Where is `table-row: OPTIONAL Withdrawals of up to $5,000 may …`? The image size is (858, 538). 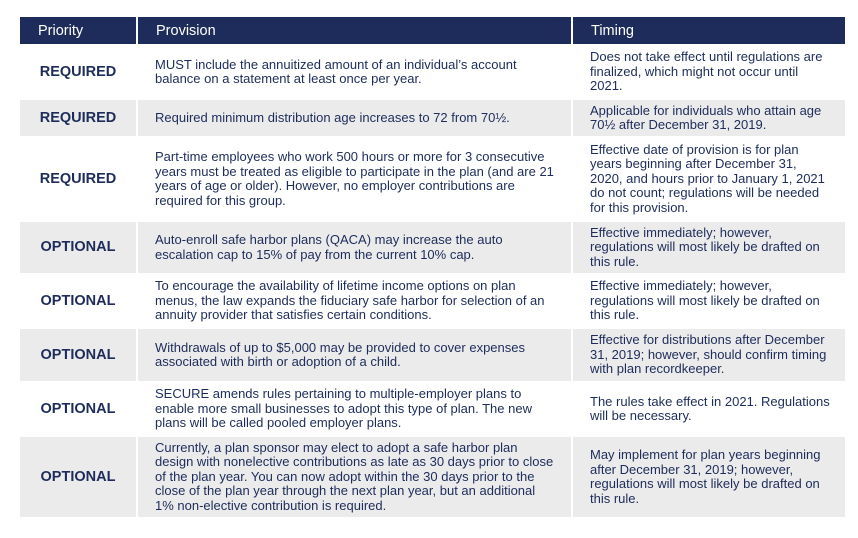 table-row: OPTIONAL Withdrawals of up to $5,000 may … is located at coordinates (432, 354).